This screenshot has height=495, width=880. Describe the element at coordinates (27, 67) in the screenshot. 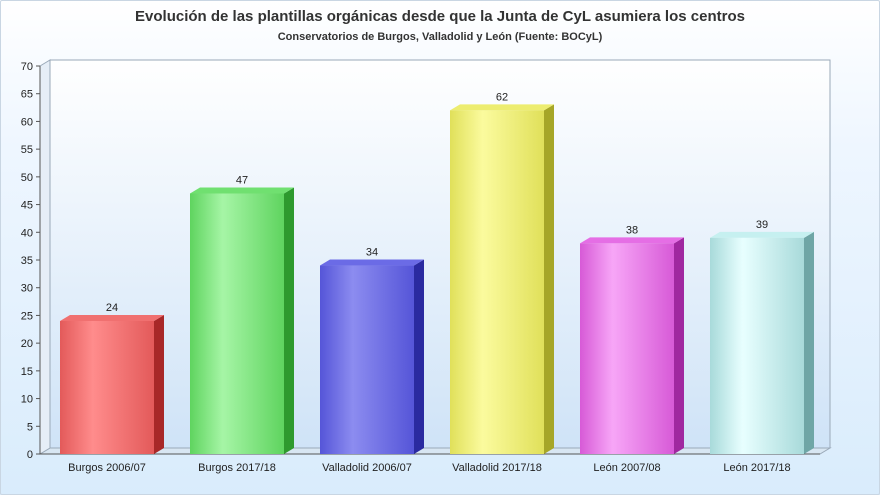

I see `y-tick-label: 70` at that location.